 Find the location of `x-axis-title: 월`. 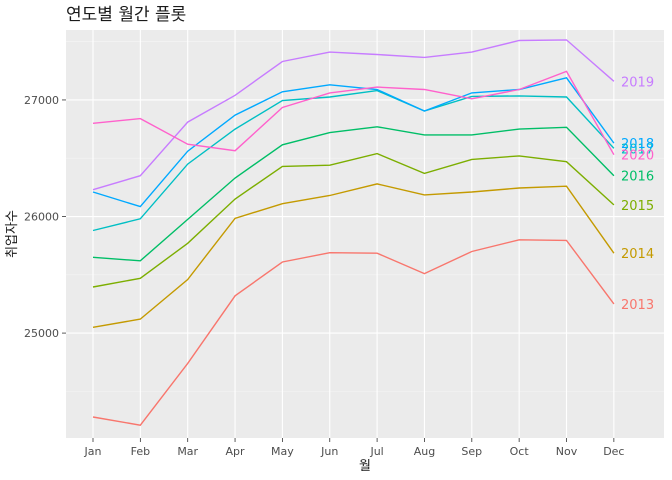

x-axis-title: 월 is located at coordinates (365, 466).